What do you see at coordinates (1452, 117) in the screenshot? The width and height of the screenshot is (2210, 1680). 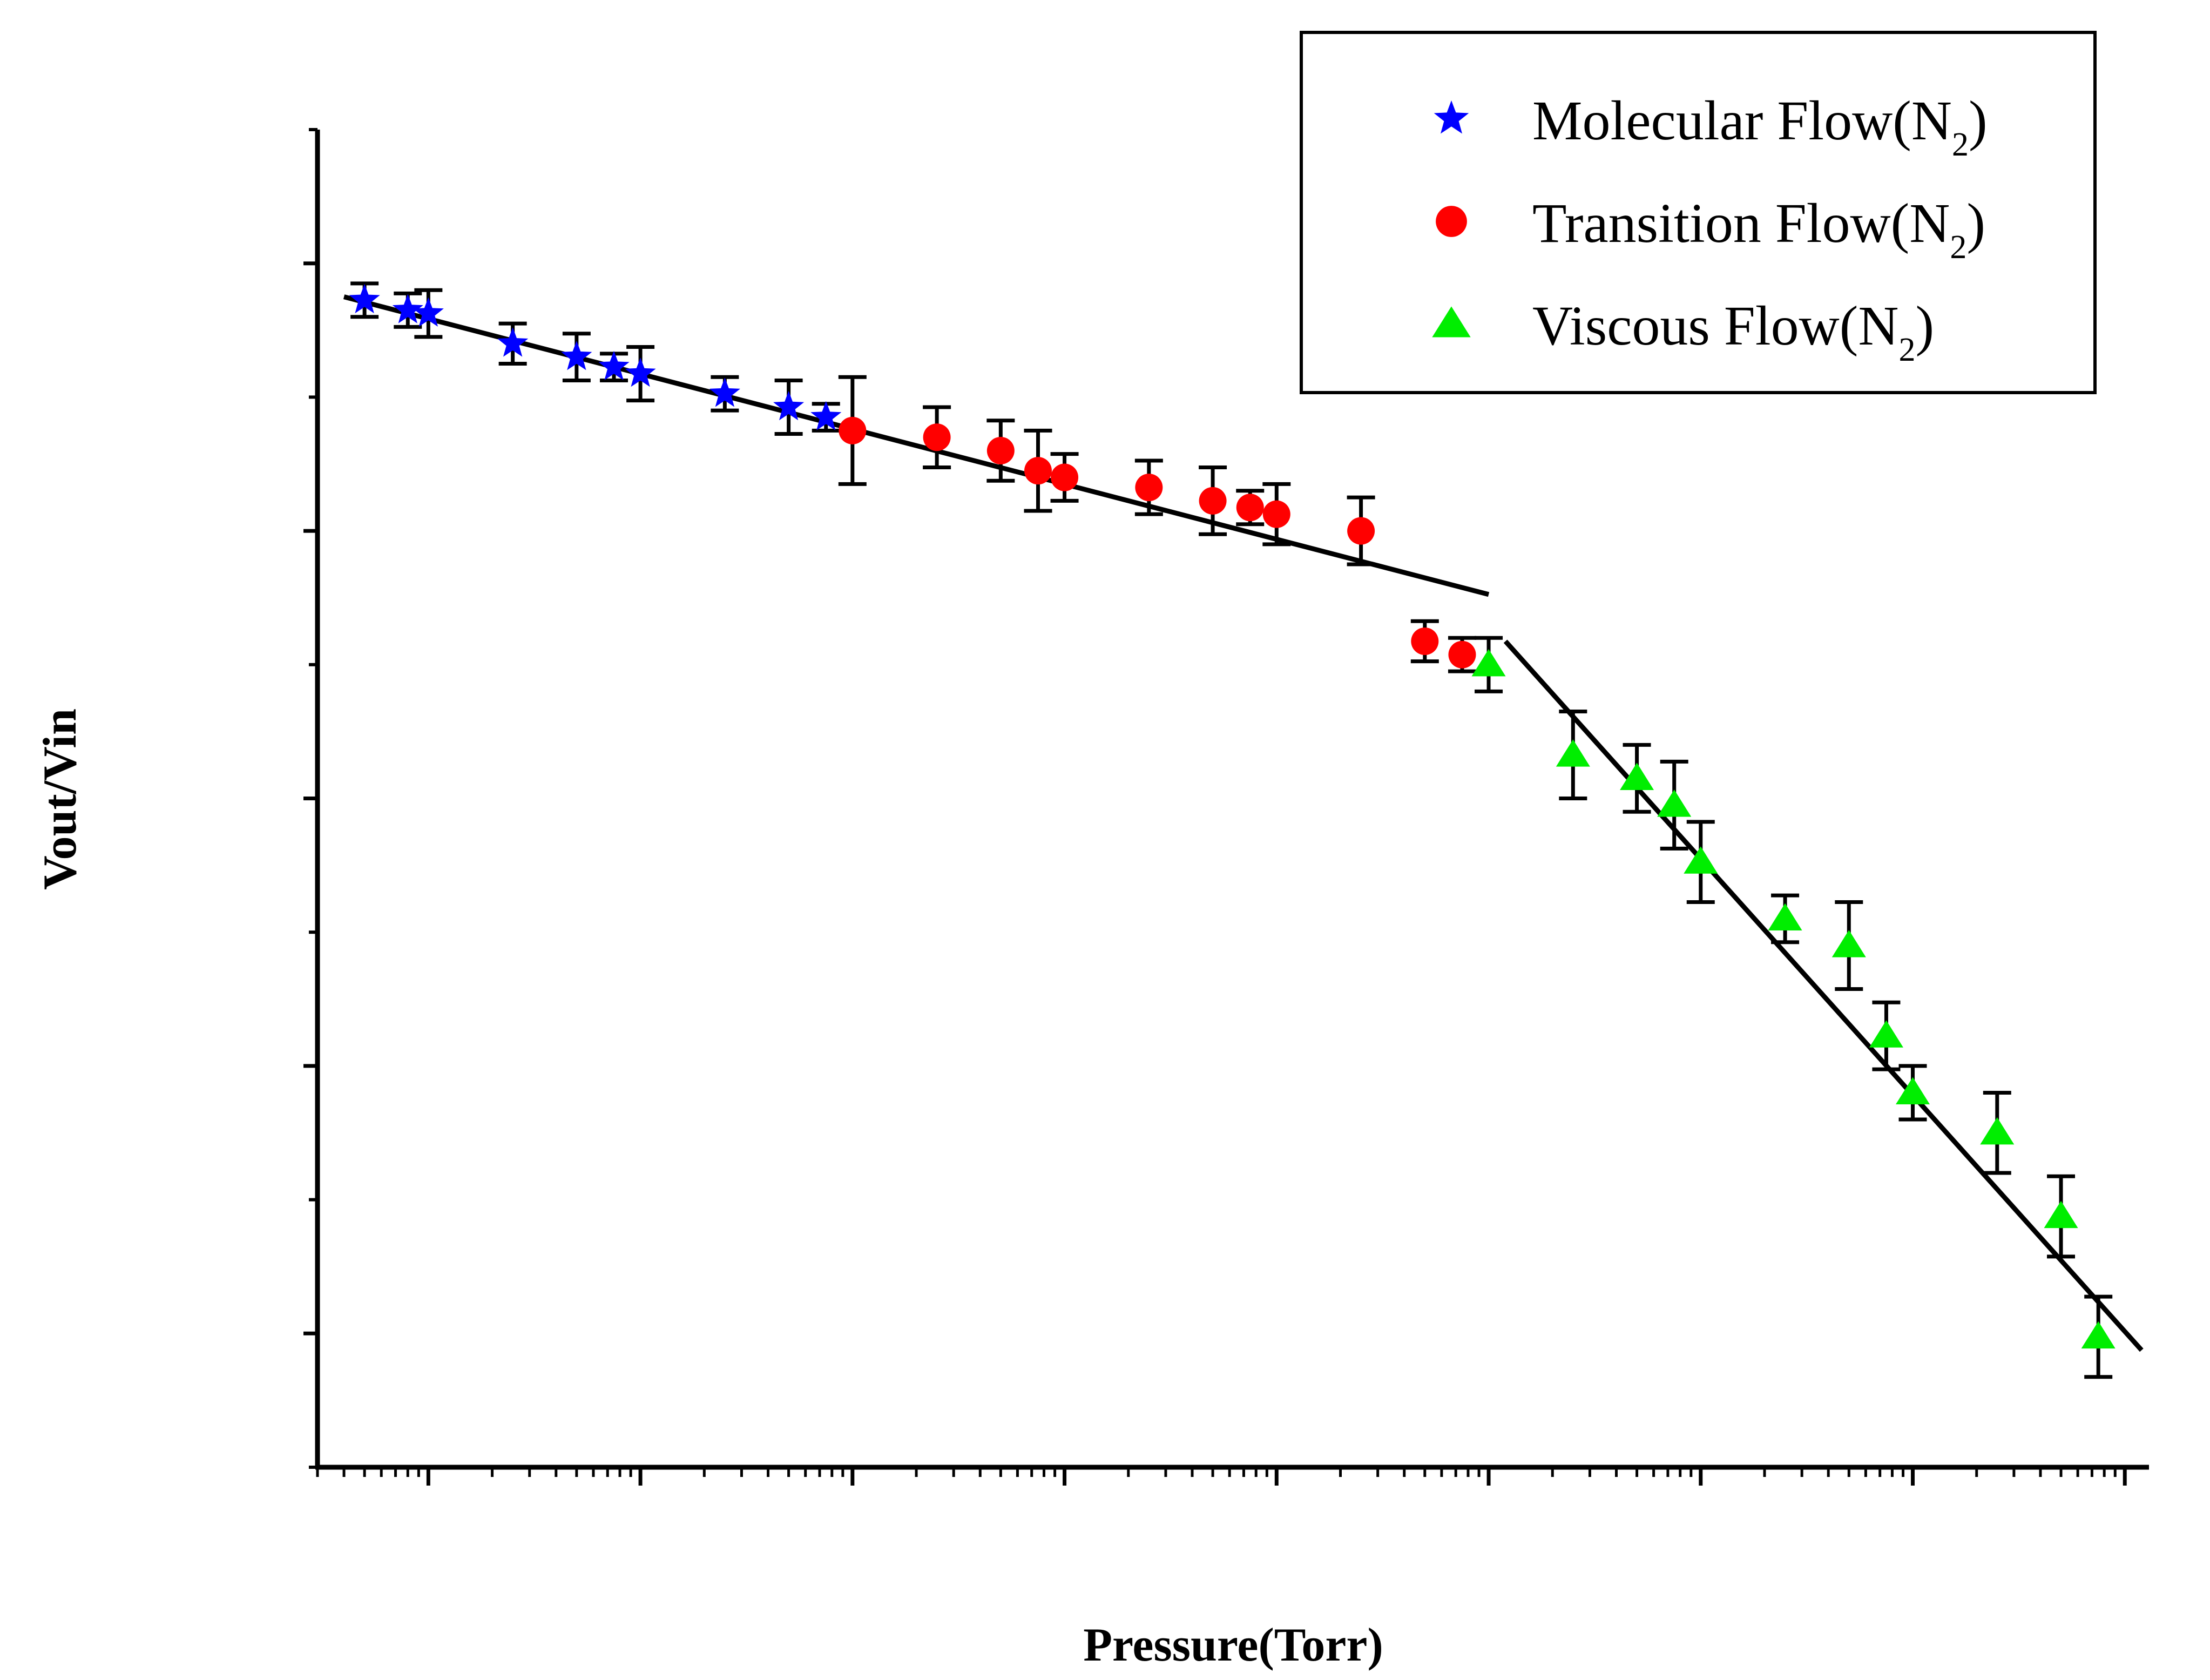 I see `legend-marker-star` at bounding box center [1452, 117].